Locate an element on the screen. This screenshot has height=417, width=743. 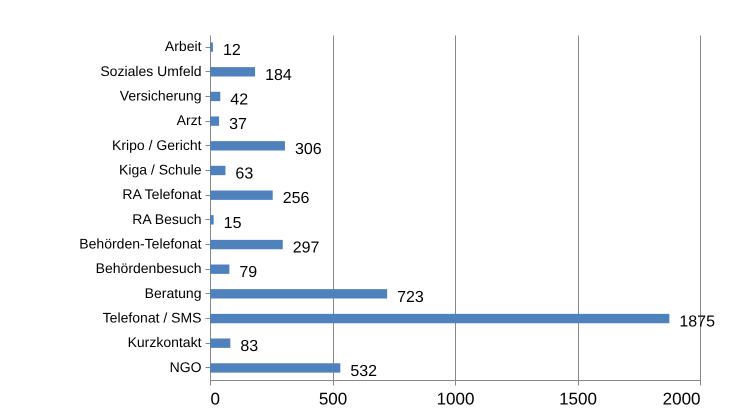
data-label: 63 is located at coordinates (244, 173).